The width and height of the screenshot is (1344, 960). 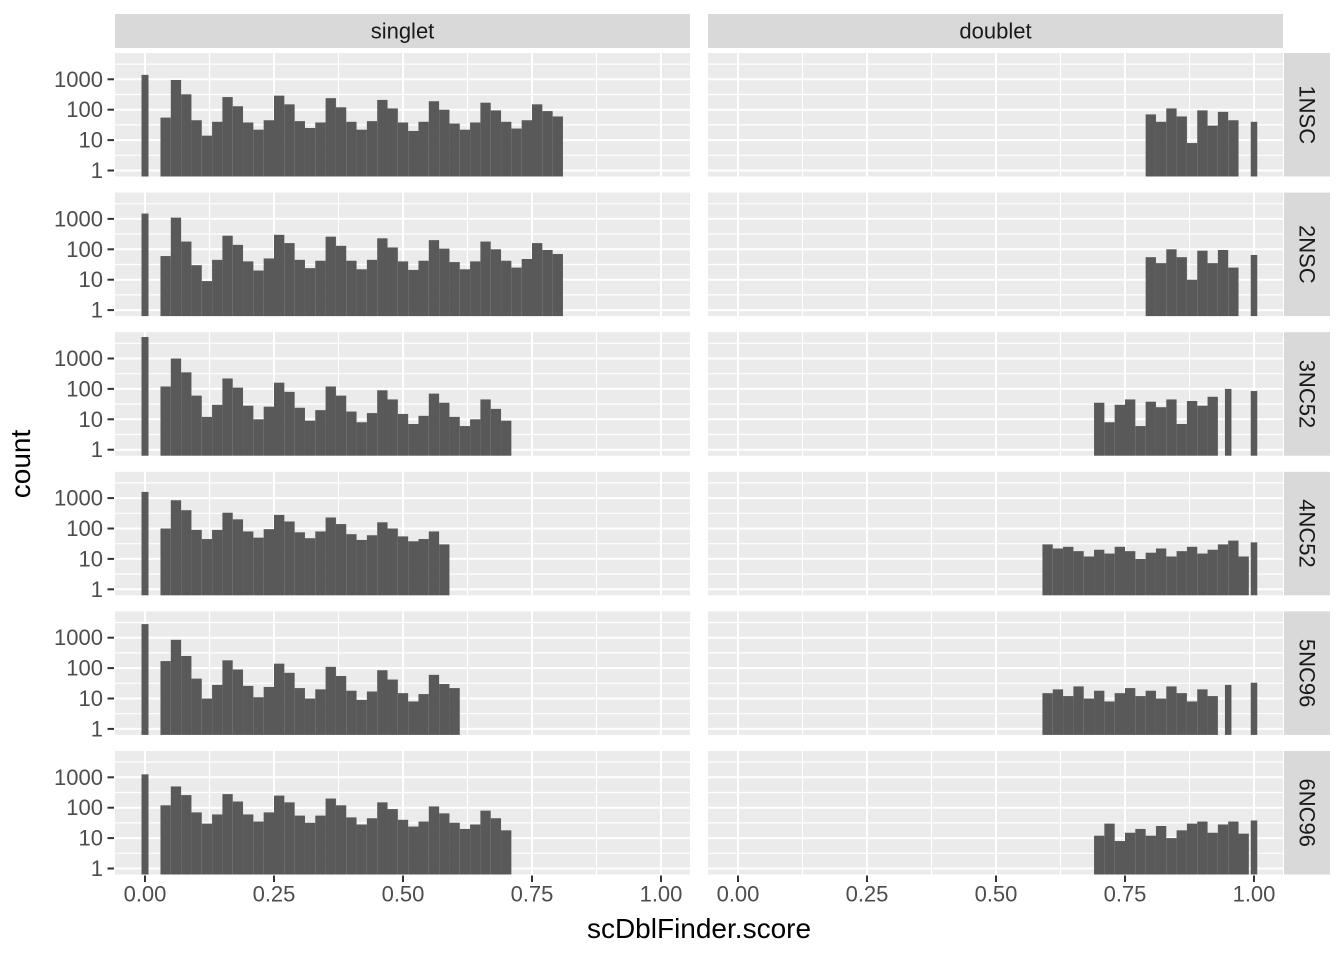 What do you see at coordinates (20, 464) in the screenshot?
I see `y-axis-title: count` at bounding box center [20, 464].